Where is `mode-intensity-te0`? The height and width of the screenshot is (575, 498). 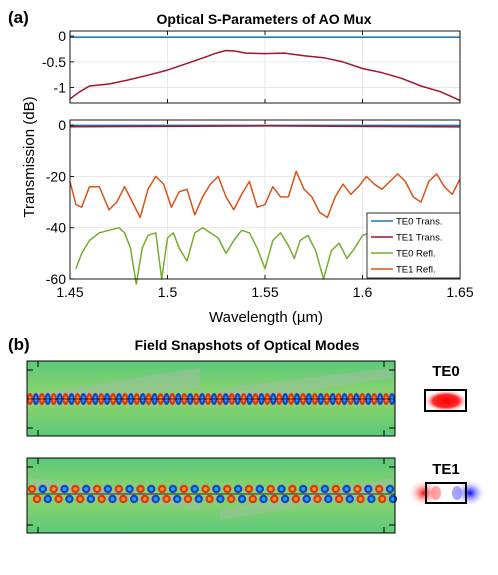 mode-intensity-te0 is located at coordinates (446, 401).